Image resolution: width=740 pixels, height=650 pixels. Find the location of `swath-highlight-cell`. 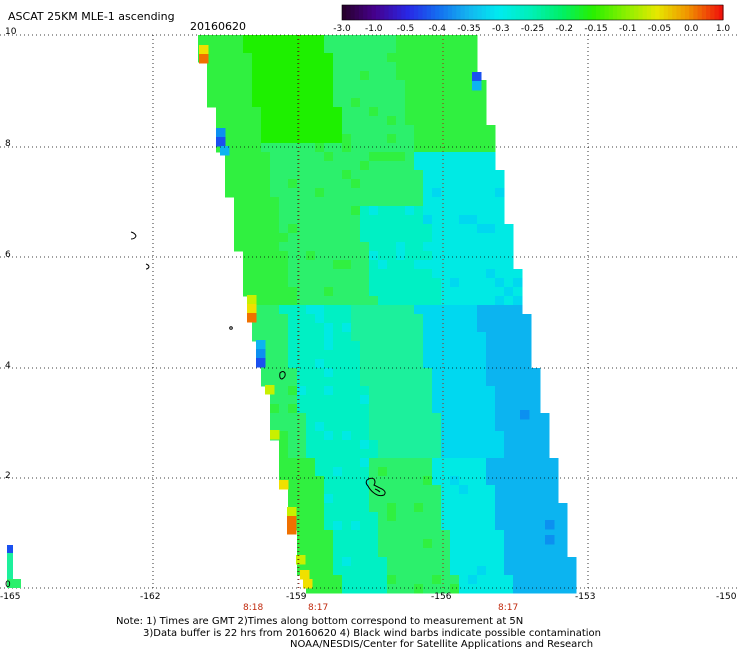

swath-highlight-cell is located at coordinates (221, 142).